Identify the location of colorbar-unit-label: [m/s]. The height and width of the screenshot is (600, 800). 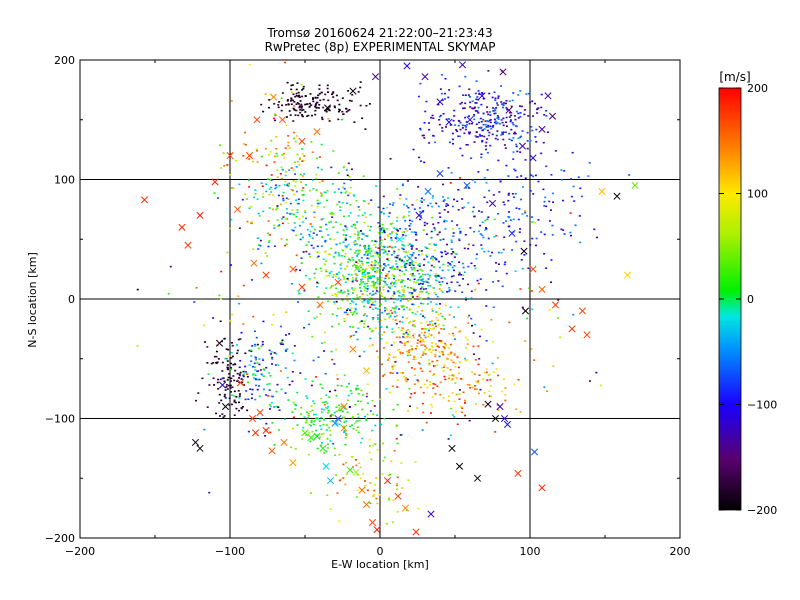
(734, 77).